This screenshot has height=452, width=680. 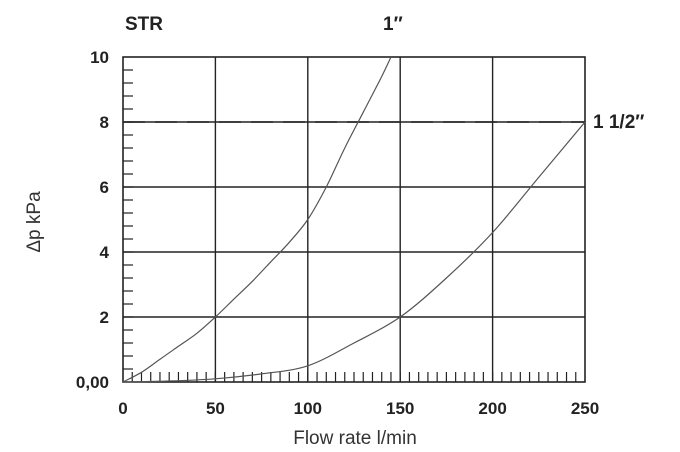 I want to click on y-tick-label: 10, so click(x=99, y=57).